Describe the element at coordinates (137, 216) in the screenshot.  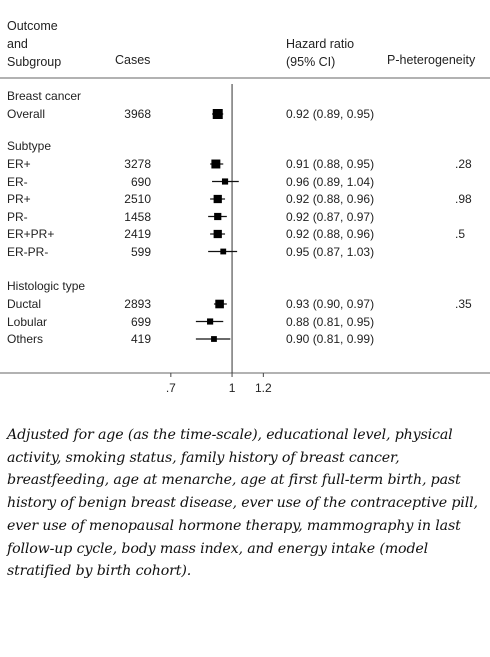
I see `row-cases: 1458` at that location.